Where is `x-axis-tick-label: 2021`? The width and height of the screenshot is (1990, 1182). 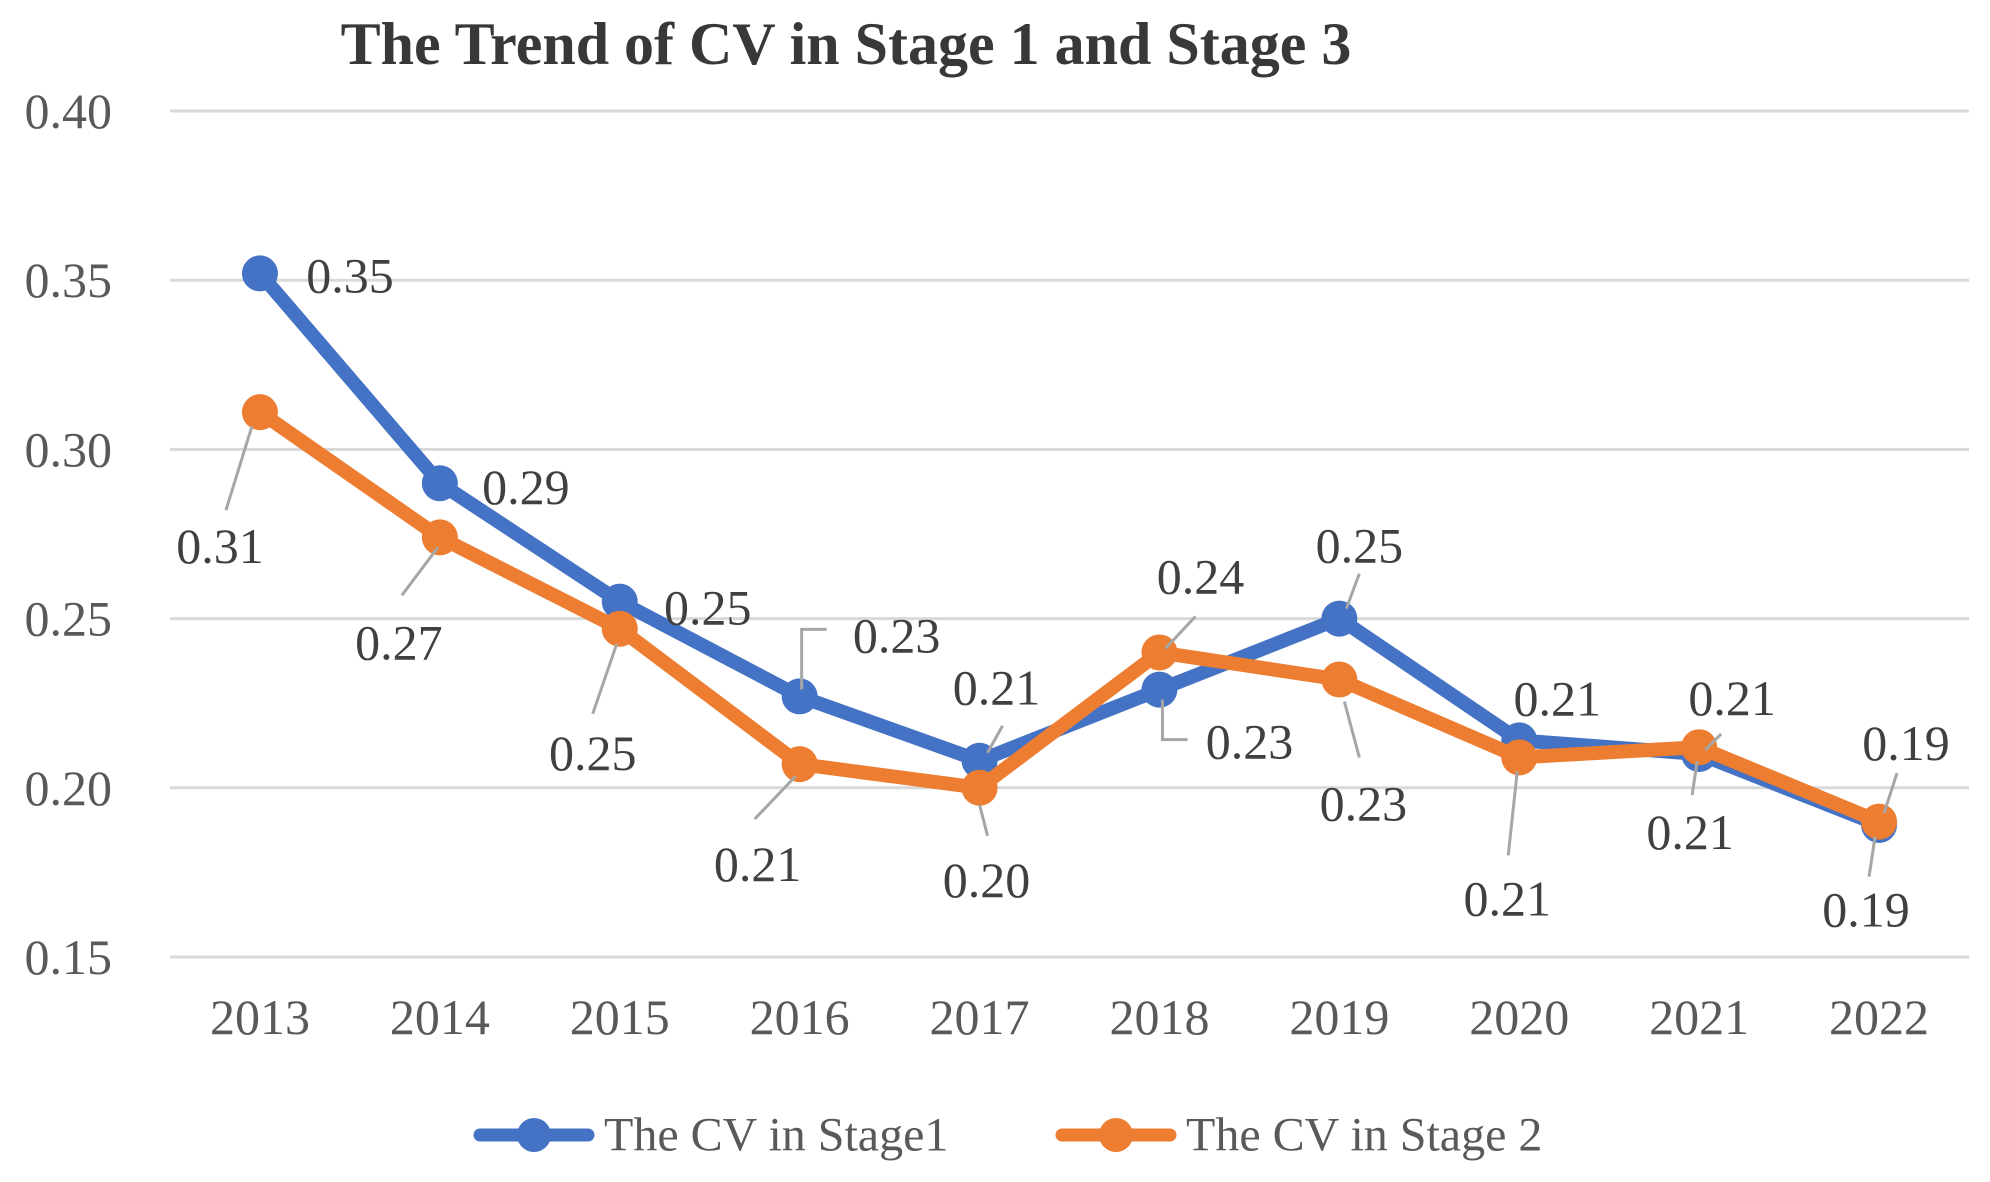 x-axis-tick-label: 2021 is located at coordinates (1699, 1017).